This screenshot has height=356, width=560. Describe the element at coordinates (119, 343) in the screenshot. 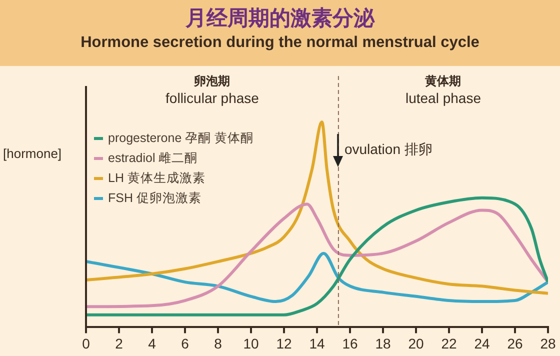

I see `x-tick-label: 2` at that location.